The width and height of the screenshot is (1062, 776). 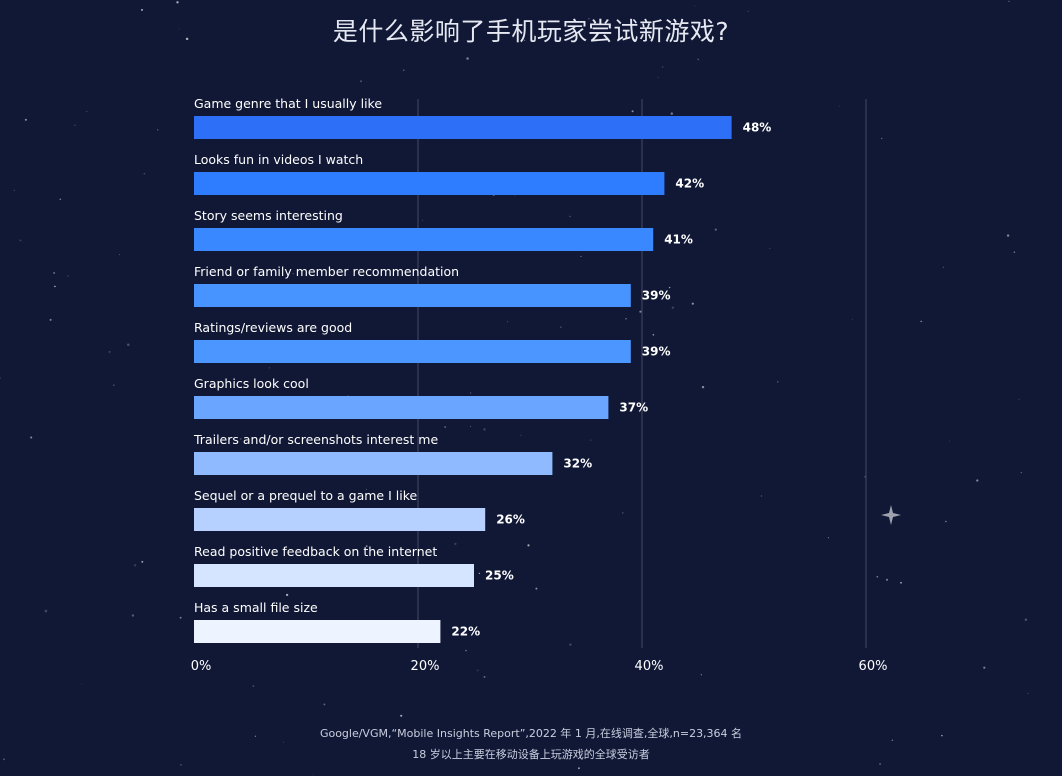 What do you see at coordinates (633, 408) in the screenshot?
I see `data-label: 37%` at bounding box center [633, 408].